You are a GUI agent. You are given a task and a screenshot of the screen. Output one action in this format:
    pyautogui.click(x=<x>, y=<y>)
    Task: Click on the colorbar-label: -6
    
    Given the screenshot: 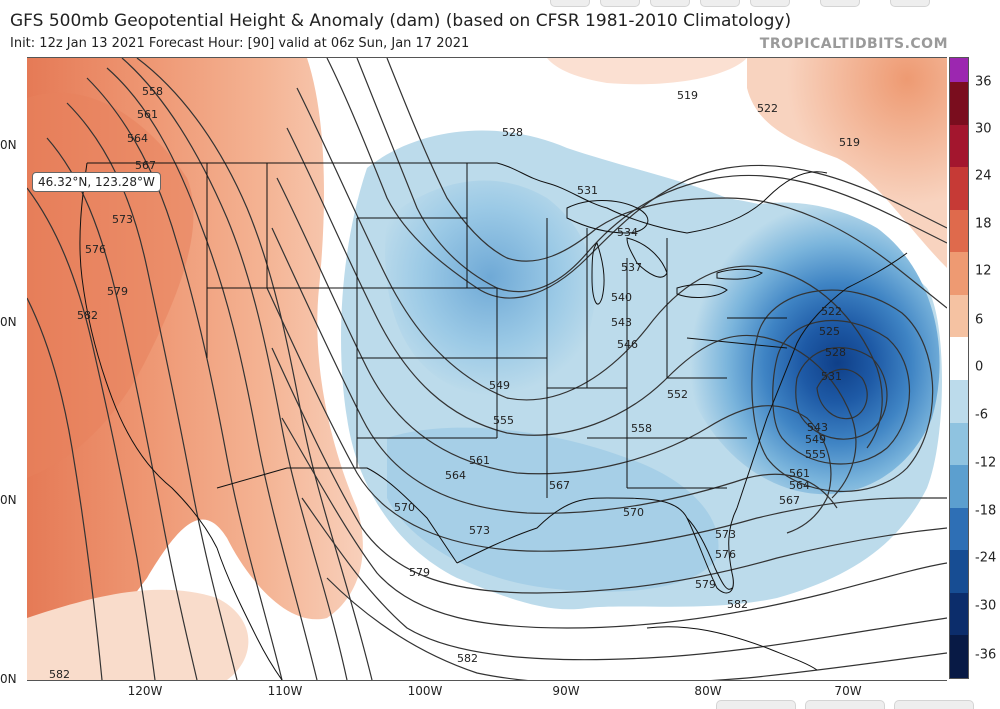 What is the action you would take?
    pyautogui.click(x=981, y=415)
    